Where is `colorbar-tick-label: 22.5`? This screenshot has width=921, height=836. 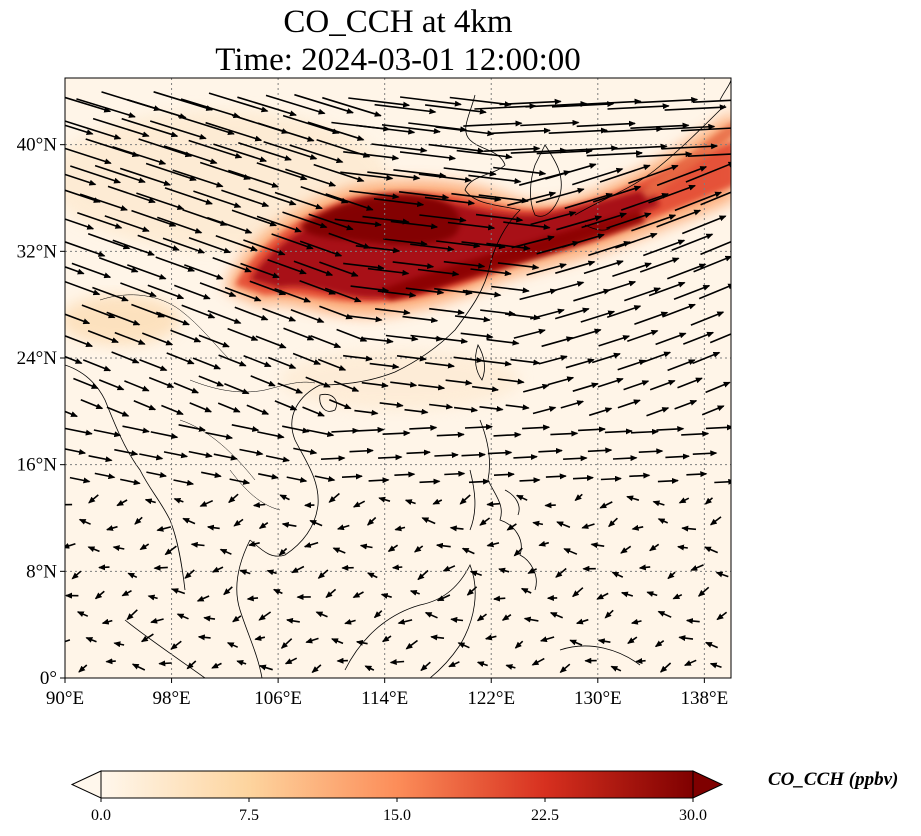
colorbar-tick-label: 22.5 is located at coordinates (545, 815).